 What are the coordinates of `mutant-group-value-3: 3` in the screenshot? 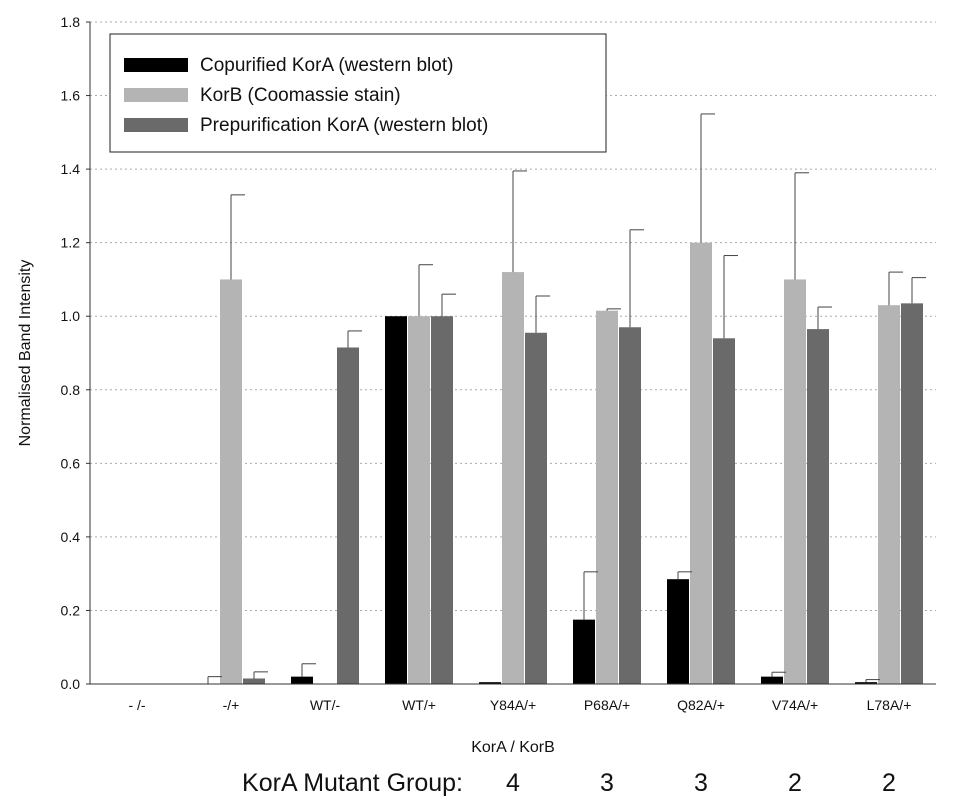 It's located at (701, 783).